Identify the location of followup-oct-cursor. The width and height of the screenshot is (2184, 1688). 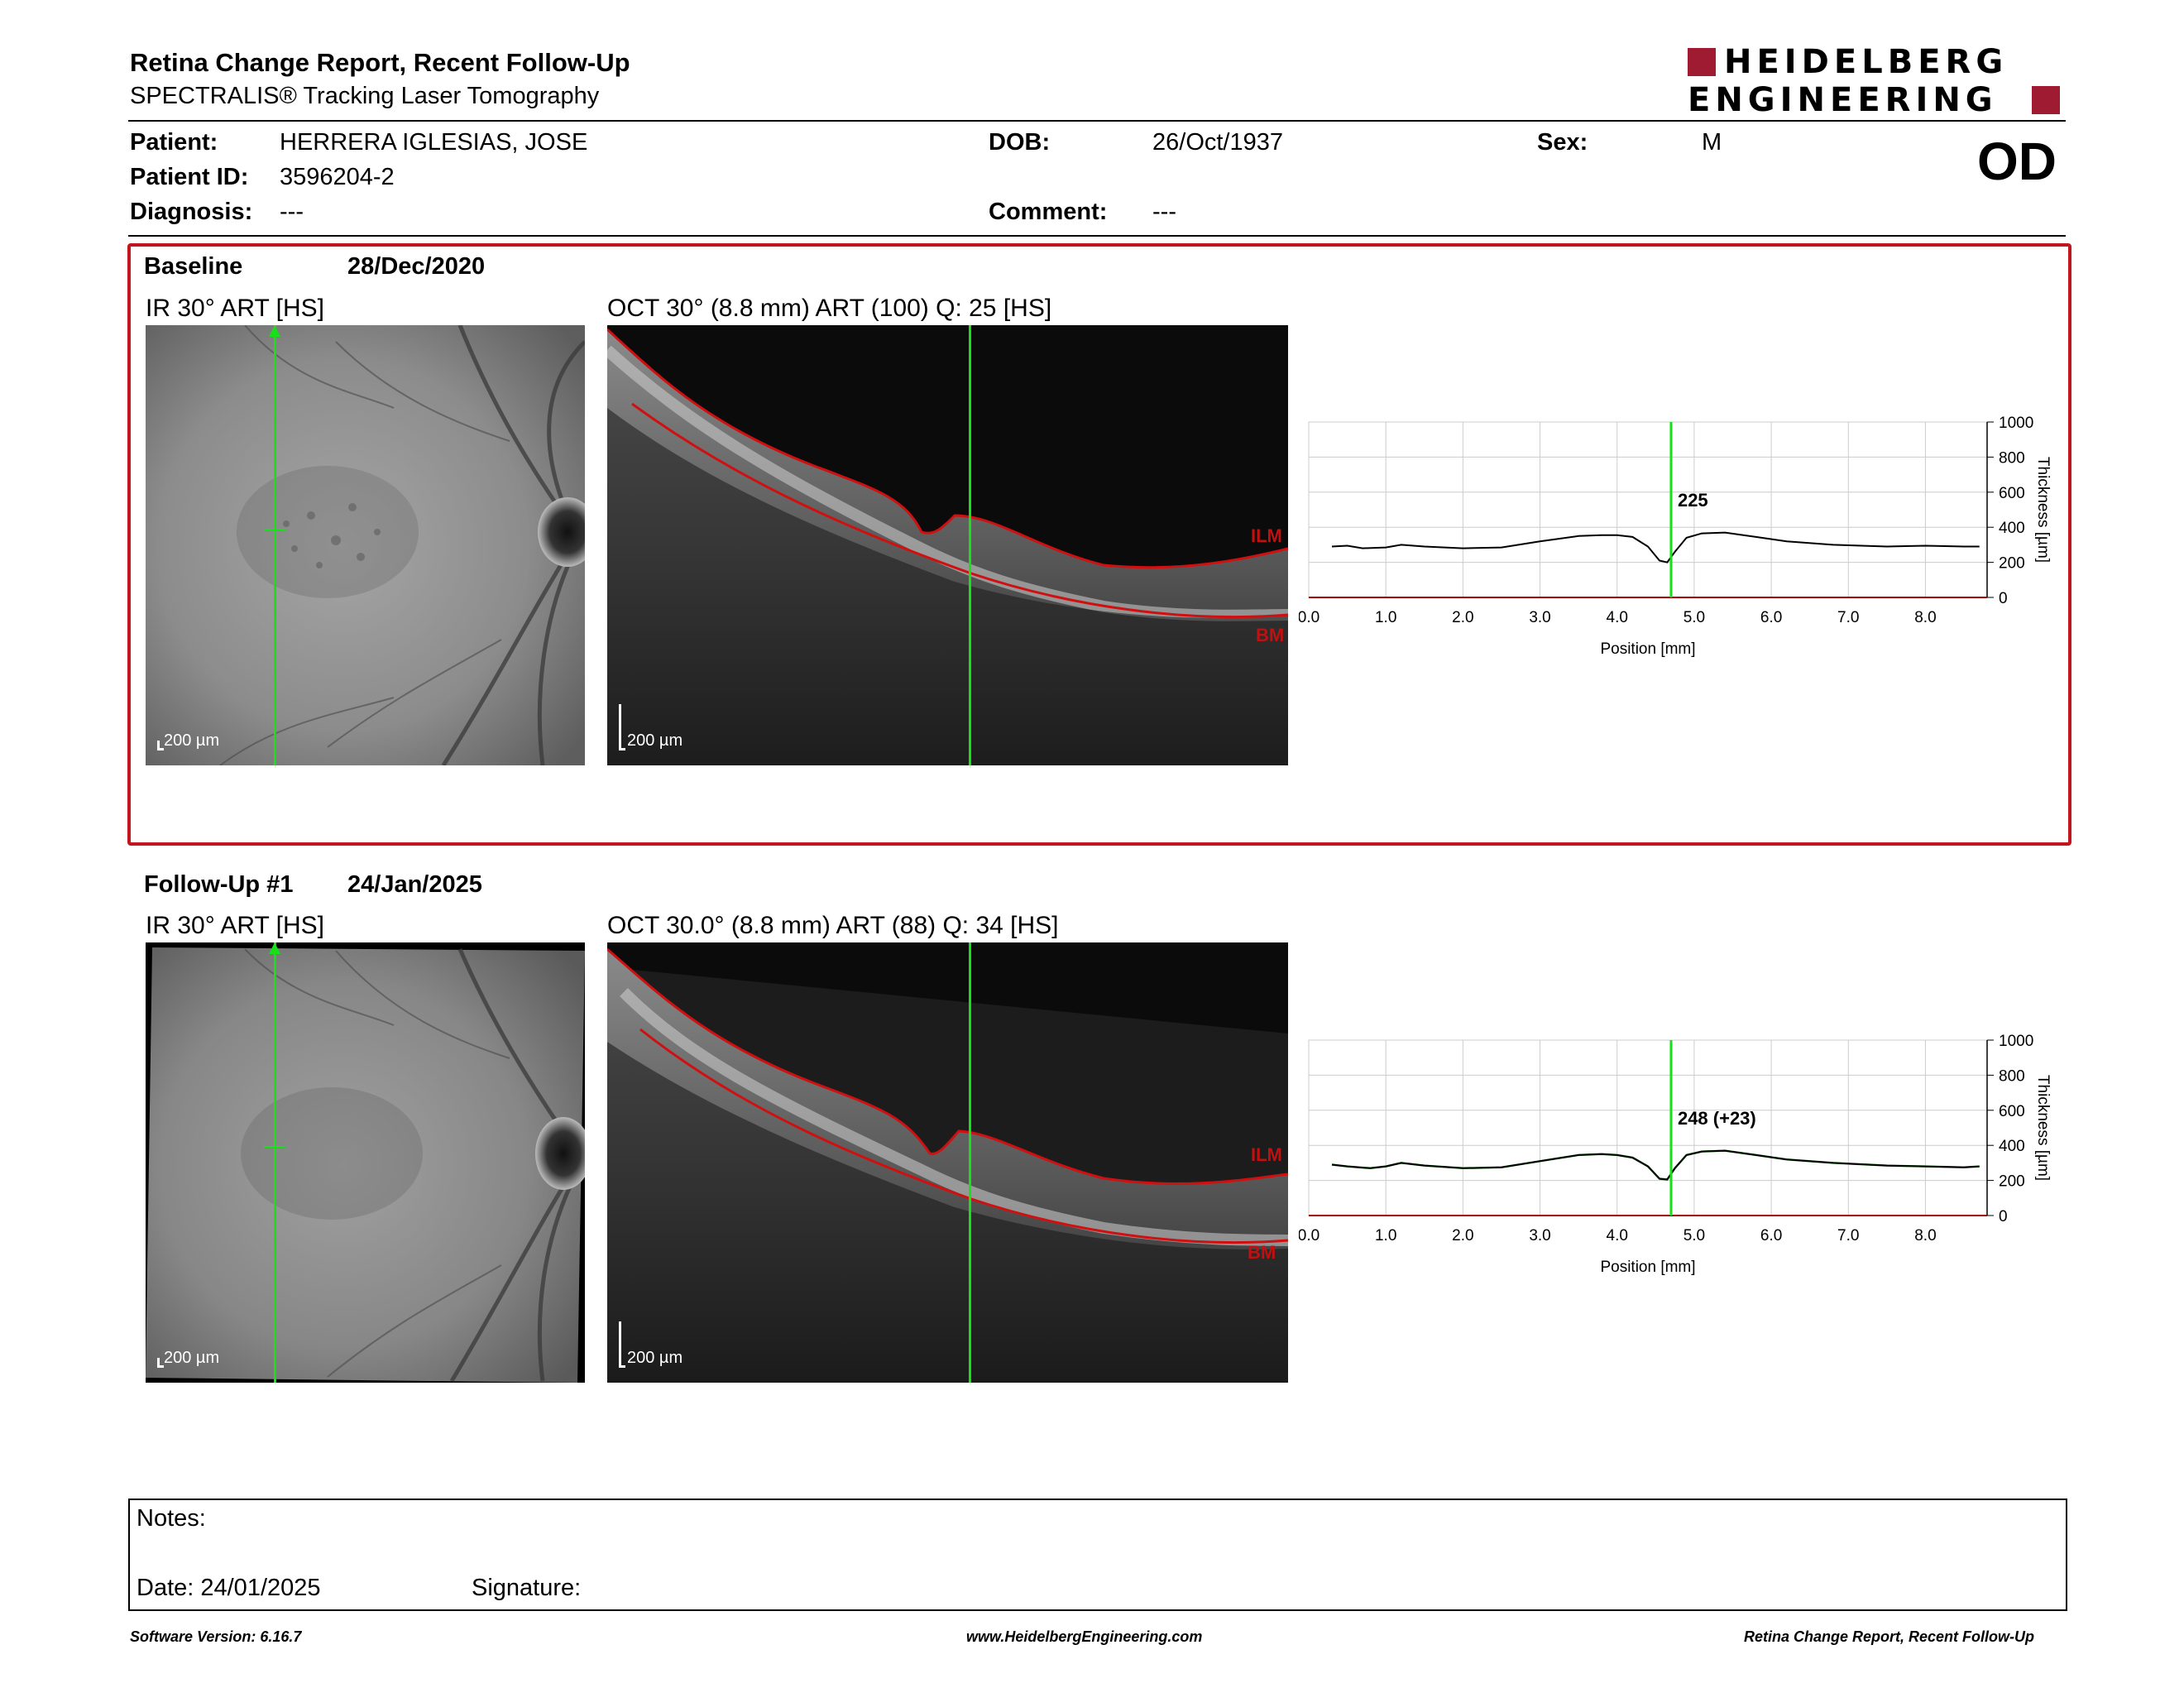
(970, 1162).